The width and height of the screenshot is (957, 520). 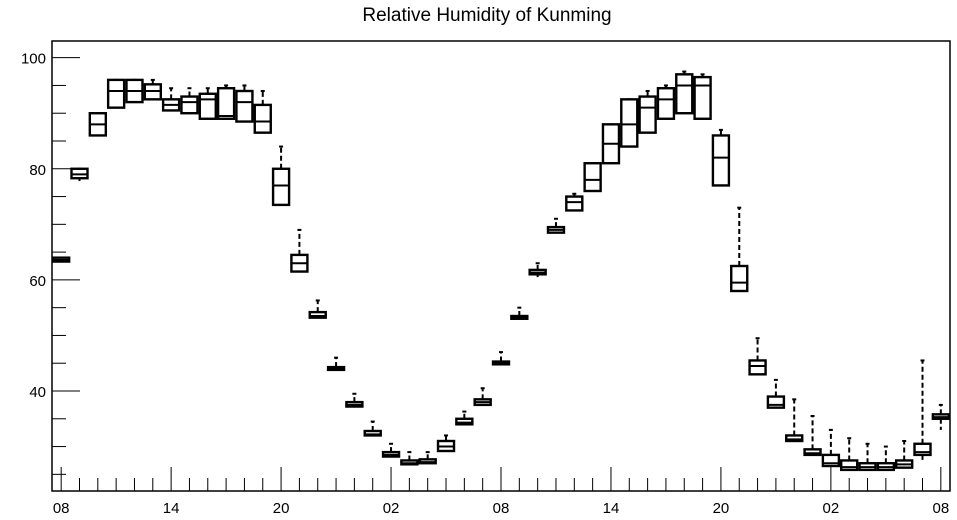 What do you see at coordinates (37, 392) in the screenshot?
I see `y-tick-label: 40` at bounding box center [37, 392].